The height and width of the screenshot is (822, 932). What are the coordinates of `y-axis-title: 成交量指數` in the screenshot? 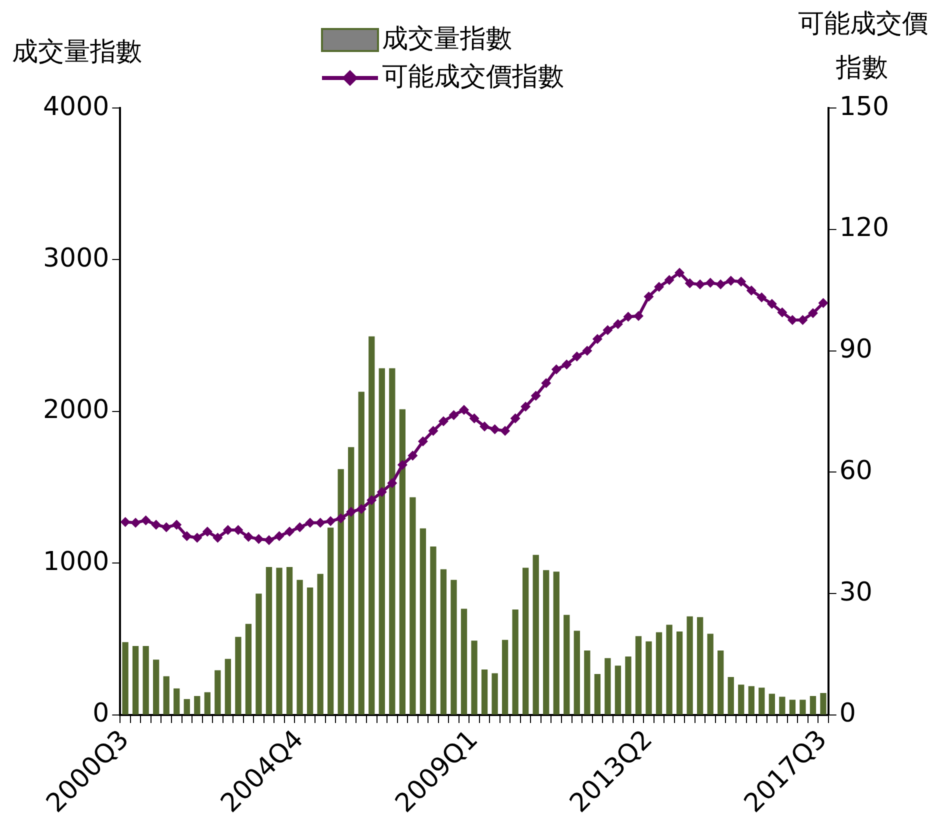 It's located at (77, 52).